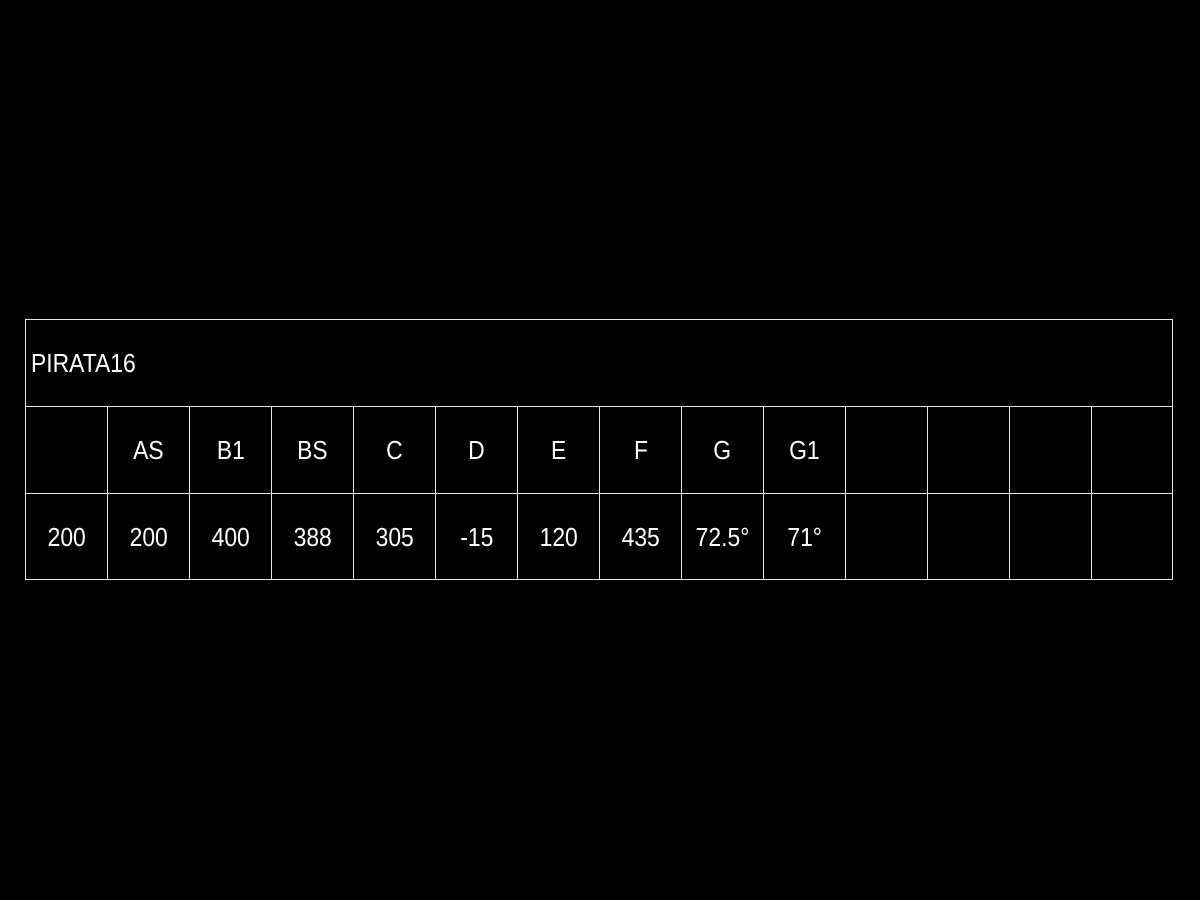 Image resolution: width=1200 pixels, height=900 pixels. I want to click on value-text: 120, so click(558, 536).